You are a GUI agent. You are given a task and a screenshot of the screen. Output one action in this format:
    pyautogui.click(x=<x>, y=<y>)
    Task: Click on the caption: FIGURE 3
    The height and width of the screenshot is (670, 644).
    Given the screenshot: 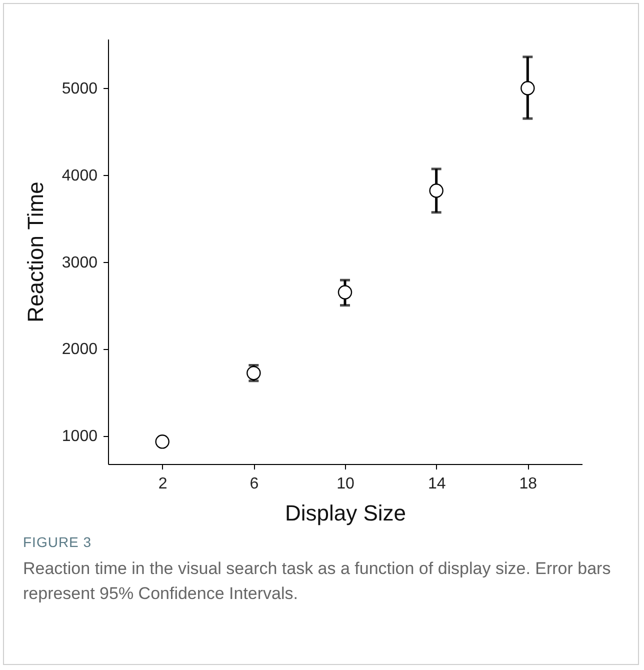 What is the action you would take?
    pyautogui.click(x=58, y=542)
    